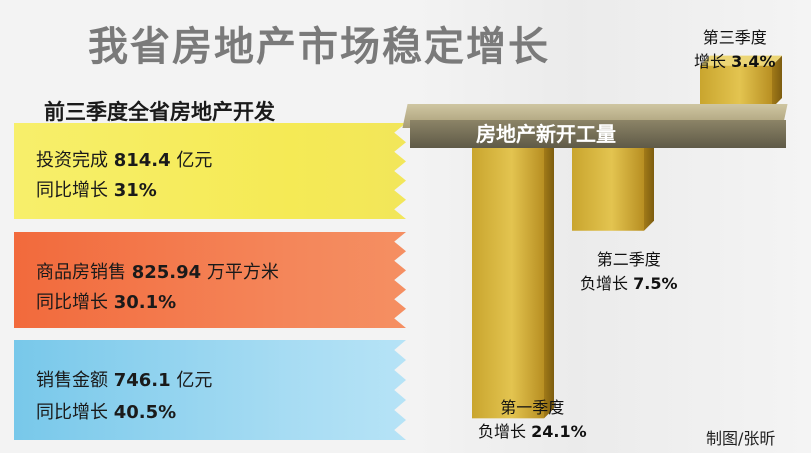  Describe the element at coordinates (81, 272) in the screenshot. I see `stat-label: 商品房销售` at that location.